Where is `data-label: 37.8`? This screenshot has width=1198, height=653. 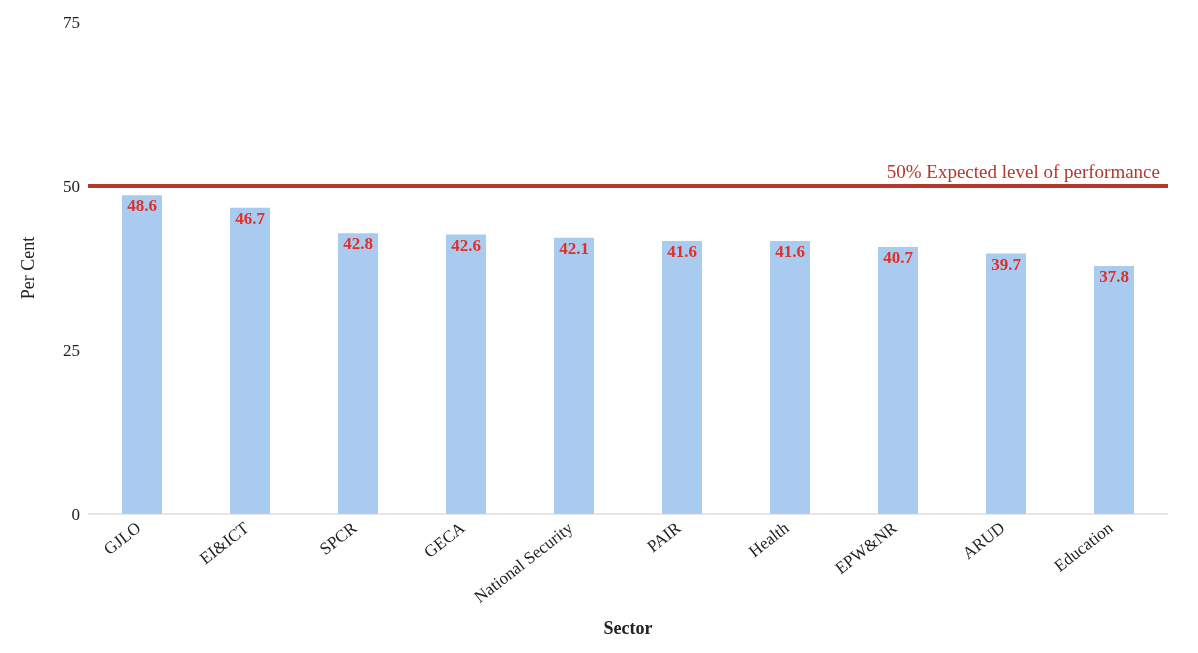 data-label: 37.8 is located at coordinates (1114, 277).